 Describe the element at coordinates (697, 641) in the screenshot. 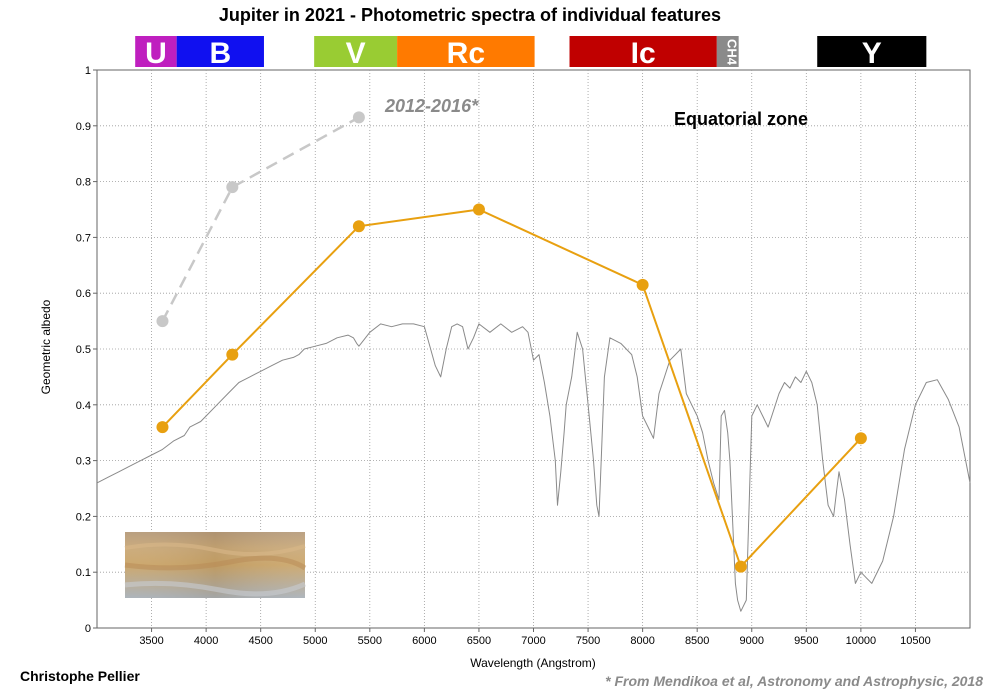

I see `x-tick-label: 8500` at that location.